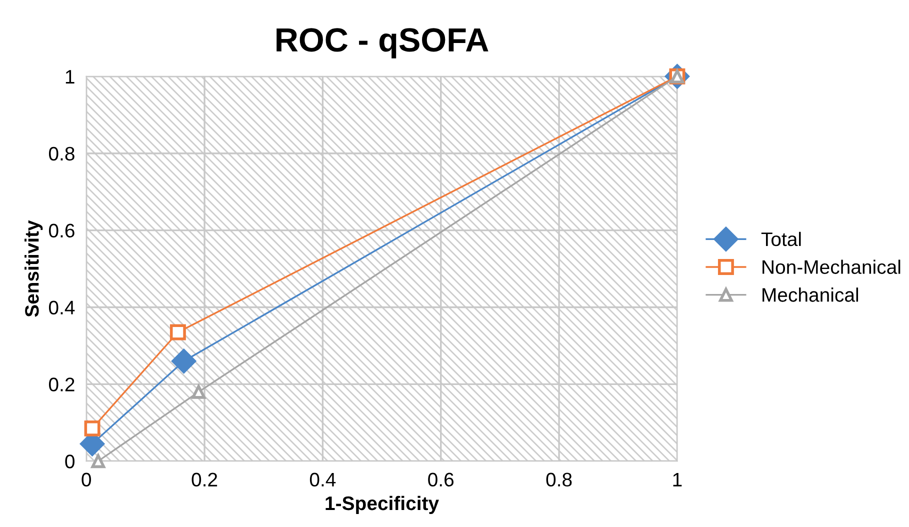 This screenshot has width=909, height=527. What do you see at coordinates (61, 153) in the screenshot?
I see `y-tick-label: 0.8` at bounding box center [61, 153].